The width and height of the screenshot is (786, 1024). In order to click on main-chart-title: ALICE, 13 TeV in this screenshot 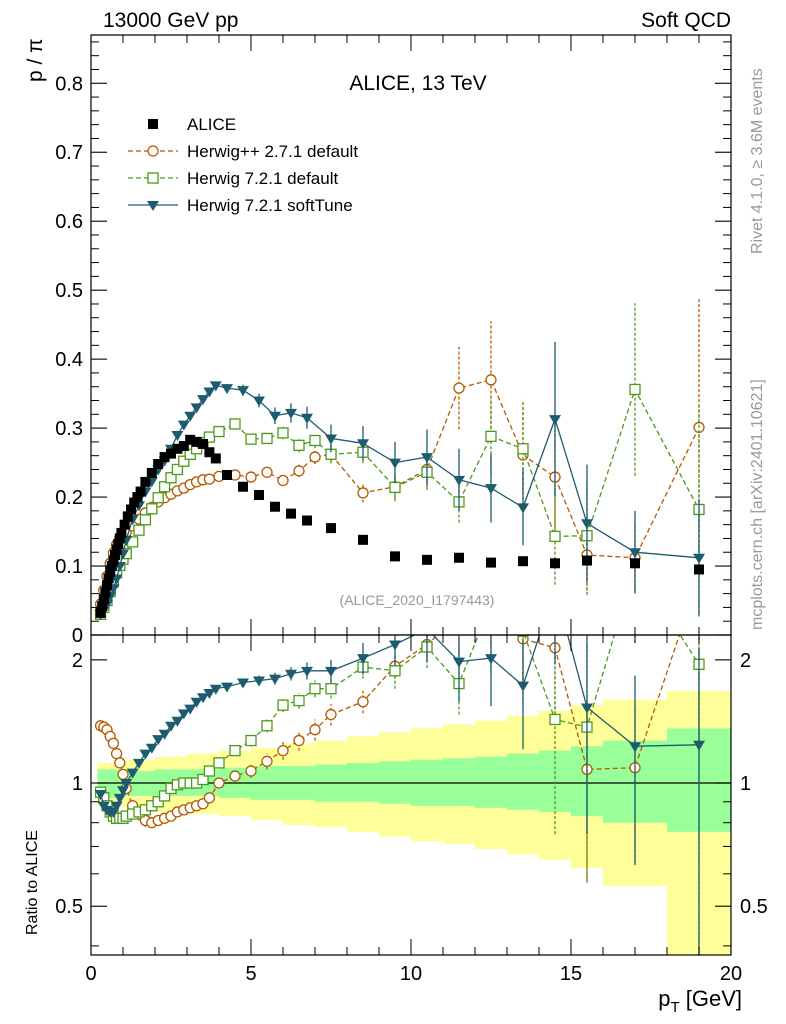, I will do `click(417, 83)`.